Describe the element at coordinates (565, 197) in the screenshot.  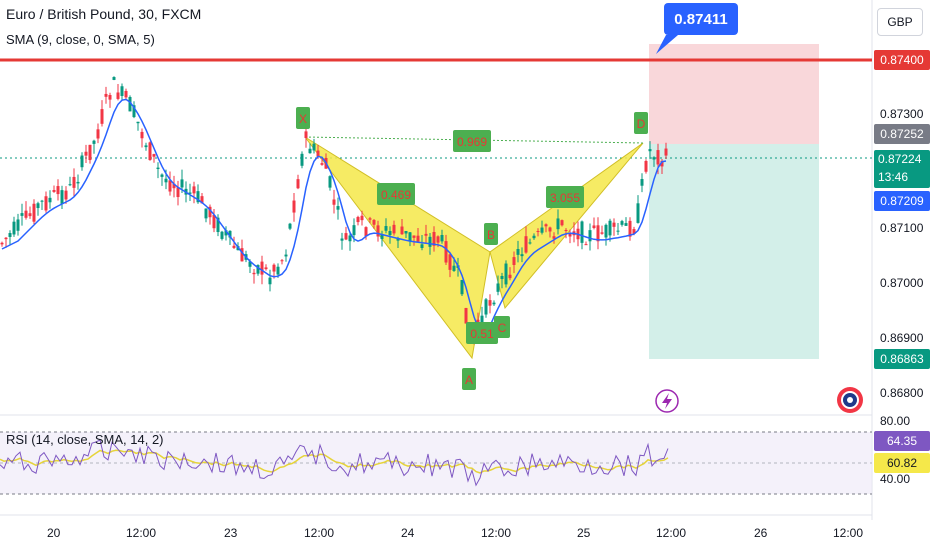
I see `ratio-label-cd: 3.055` at that location.